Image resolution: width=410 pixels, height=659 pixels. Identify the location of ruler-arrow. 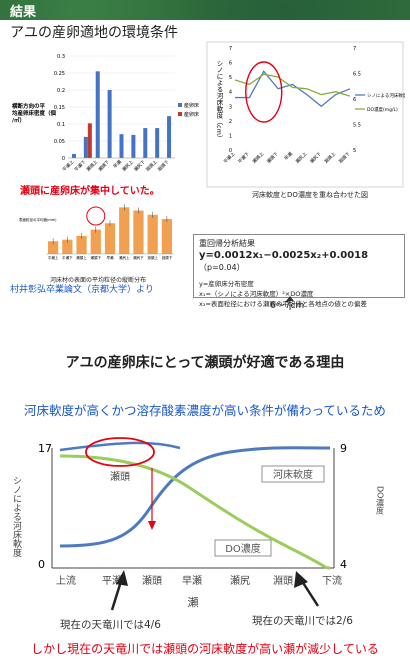
(290, 303).